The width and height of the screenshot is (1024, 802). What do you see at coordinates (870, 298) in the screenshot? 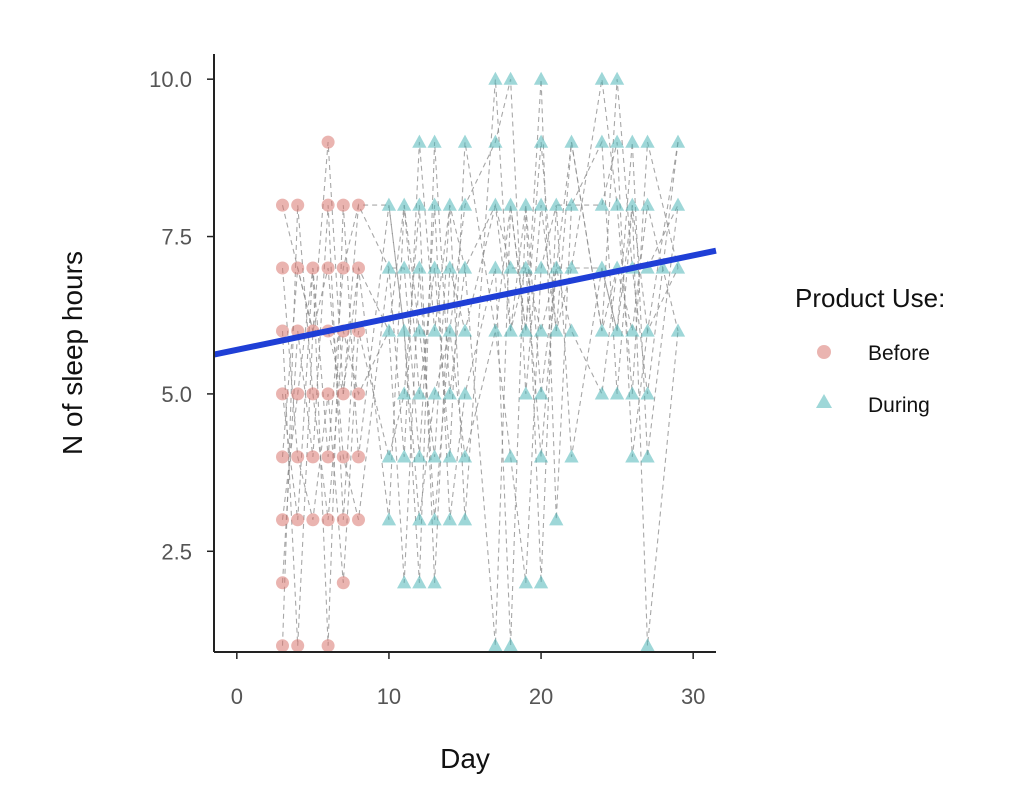
I see `legend-title: Product Use:` at bounding box center [870, 298].